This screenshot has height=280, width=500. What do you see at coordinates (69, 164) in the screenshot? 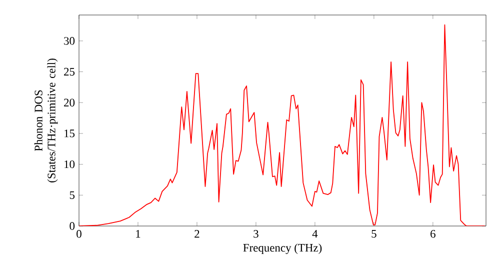
I see `y-tick-label: 10` at bounding box center [69, 164].